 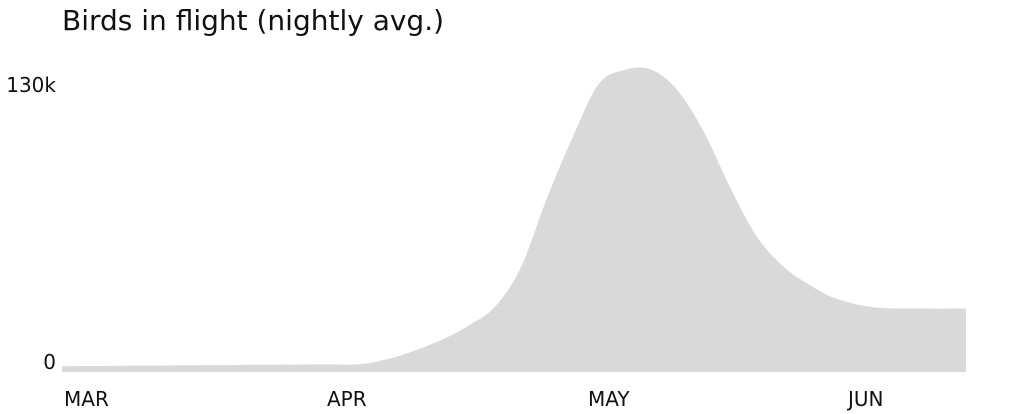 I want to click on y-tick-label-0: 0, so click(x=49, y=362).